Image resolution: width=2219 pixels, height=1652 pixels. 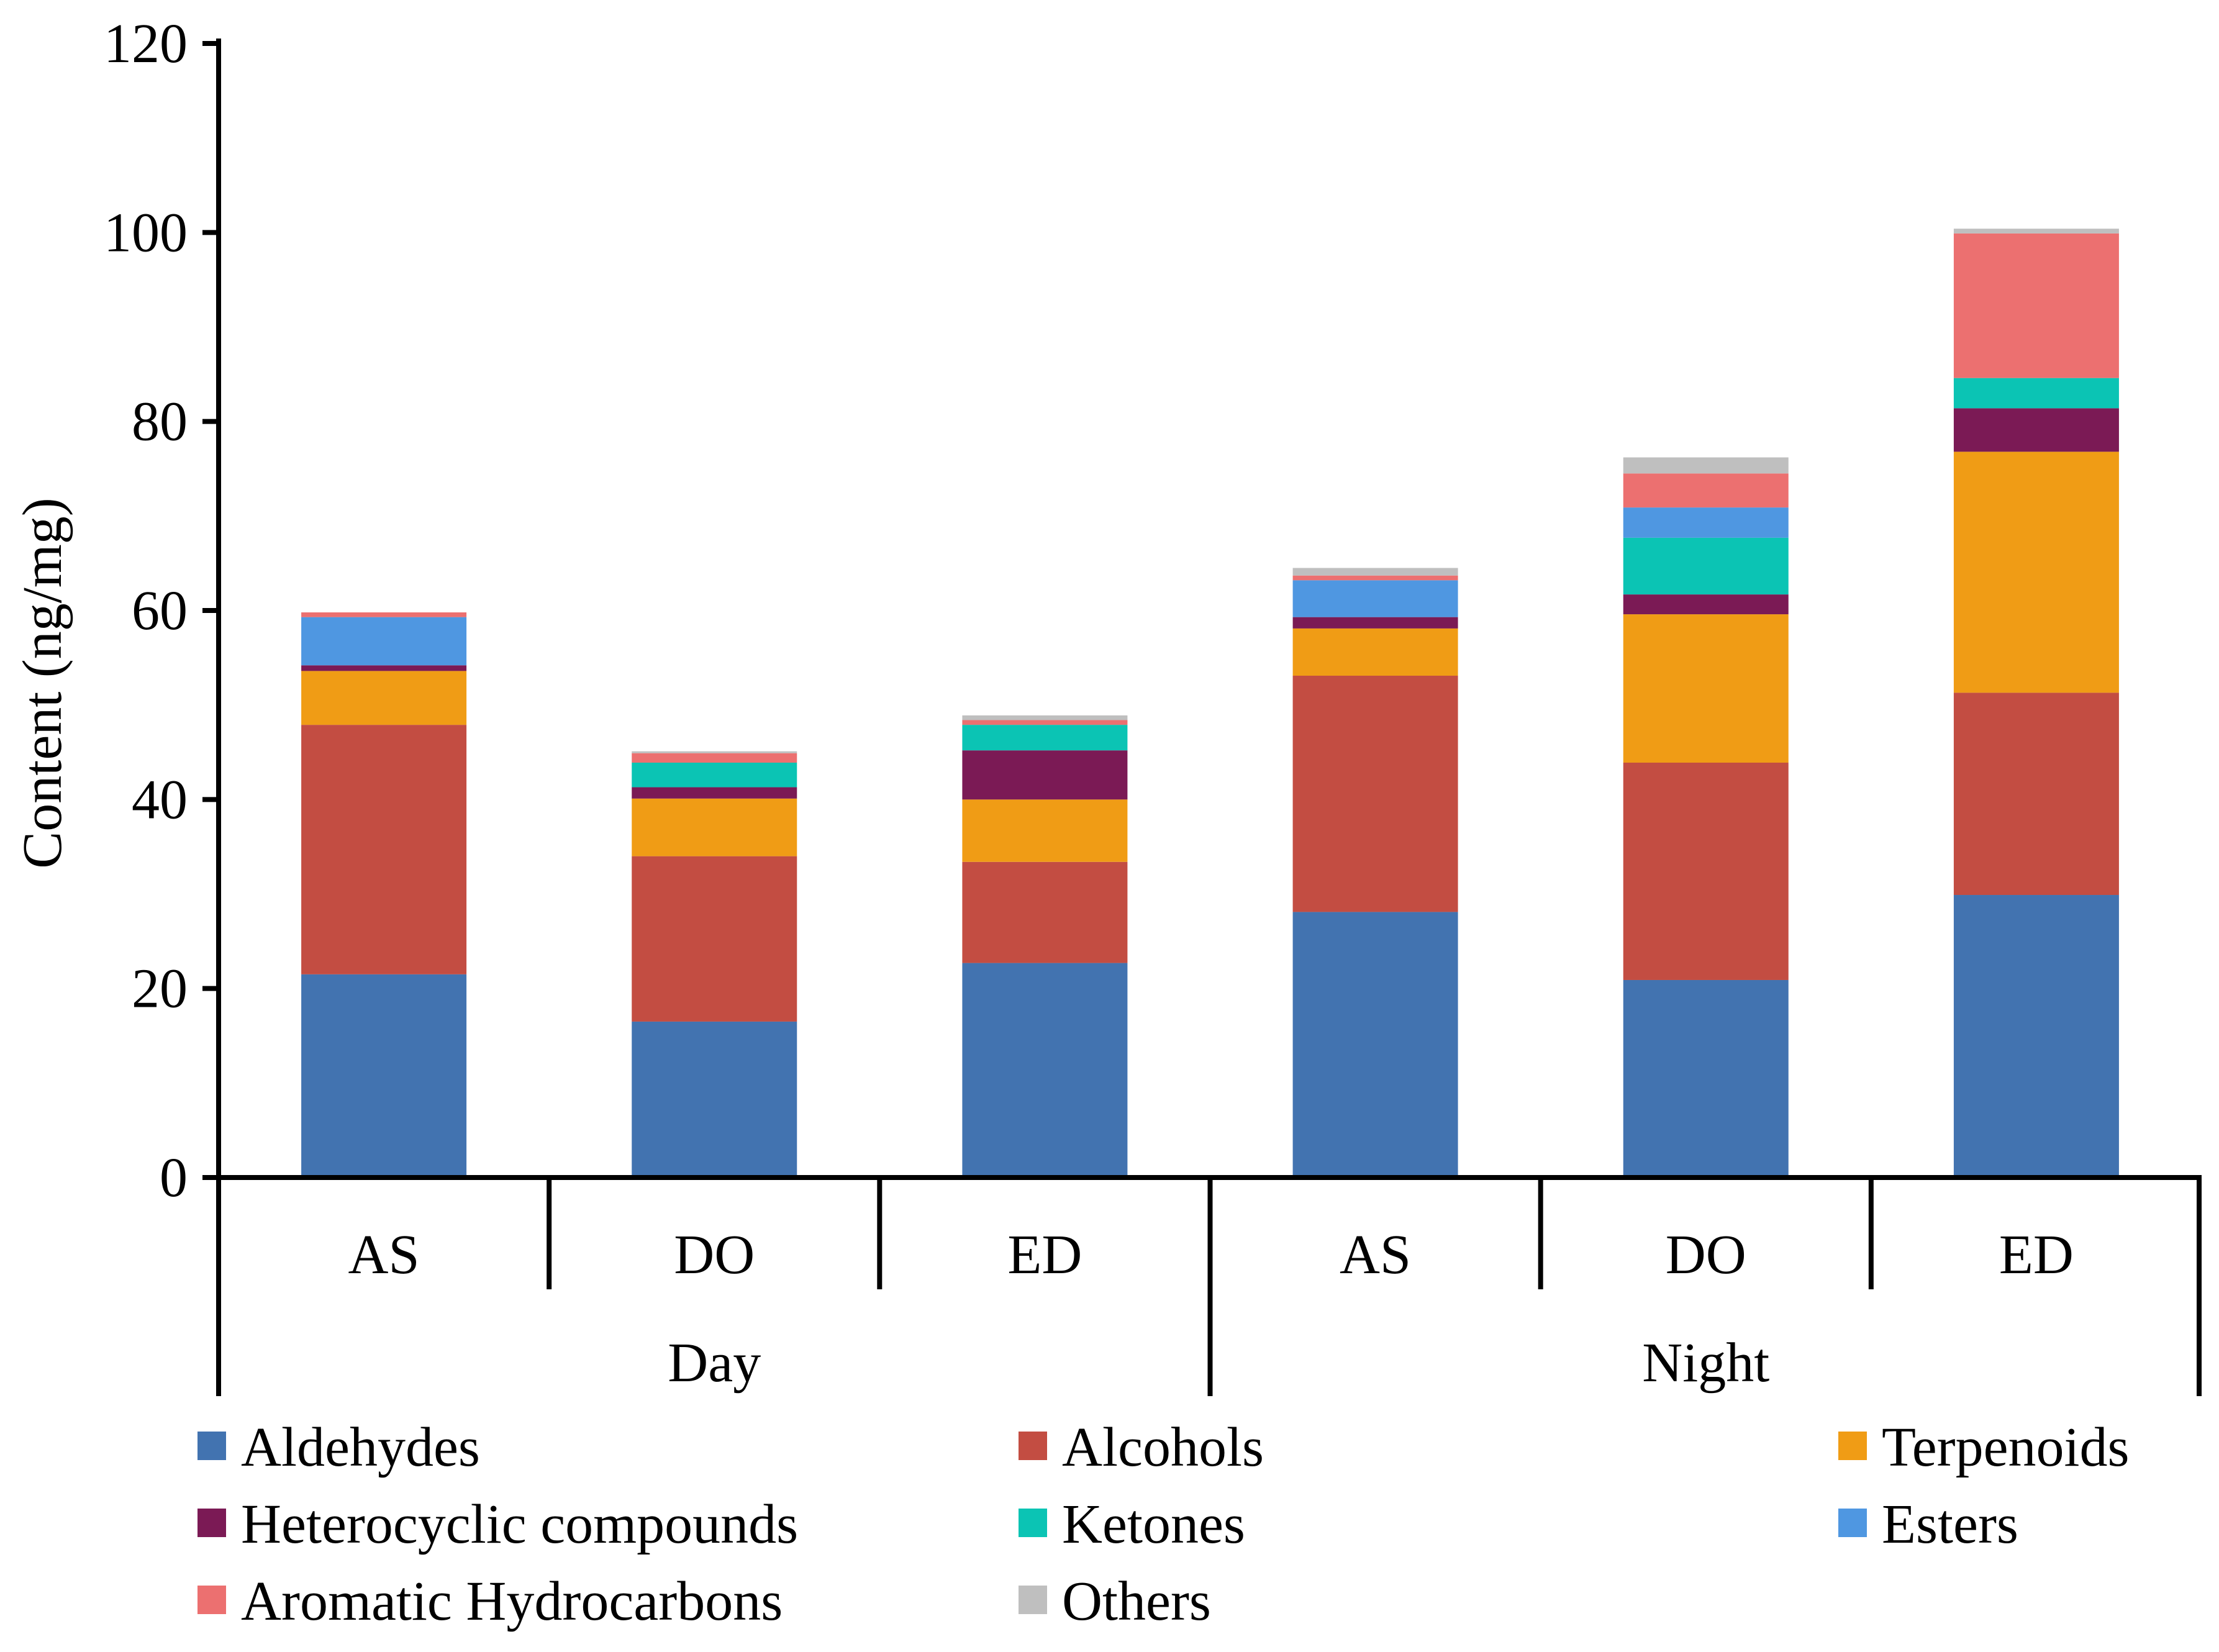 What do you see at coordinates (211, 1446) in the screenshot?
I see `legend-swatch-aldehydes` at bounding box center [211, 1446].